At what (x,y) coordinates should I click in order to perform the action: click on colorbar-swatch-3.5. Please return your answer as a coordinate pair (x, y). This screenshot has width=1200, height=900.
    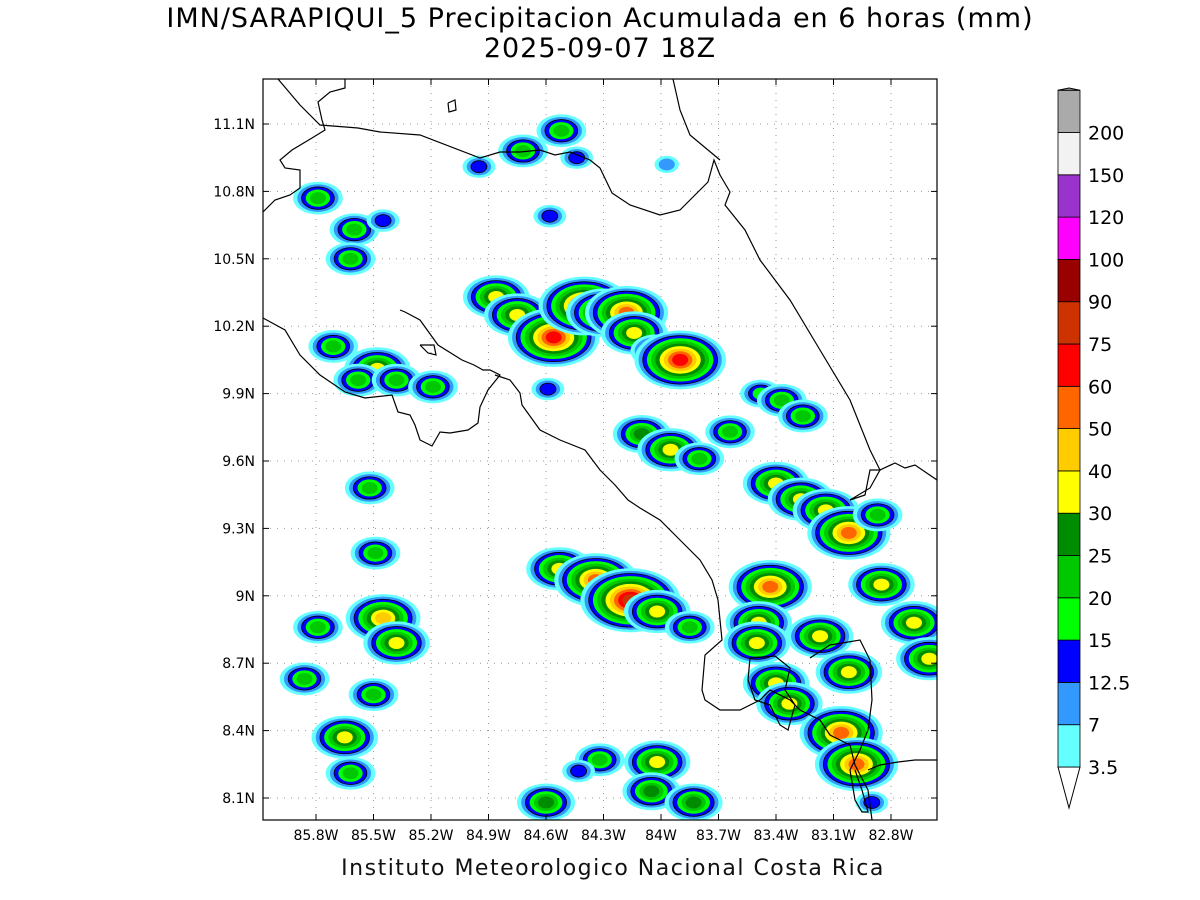
    Looking at the image, I should click on (1069, 746).